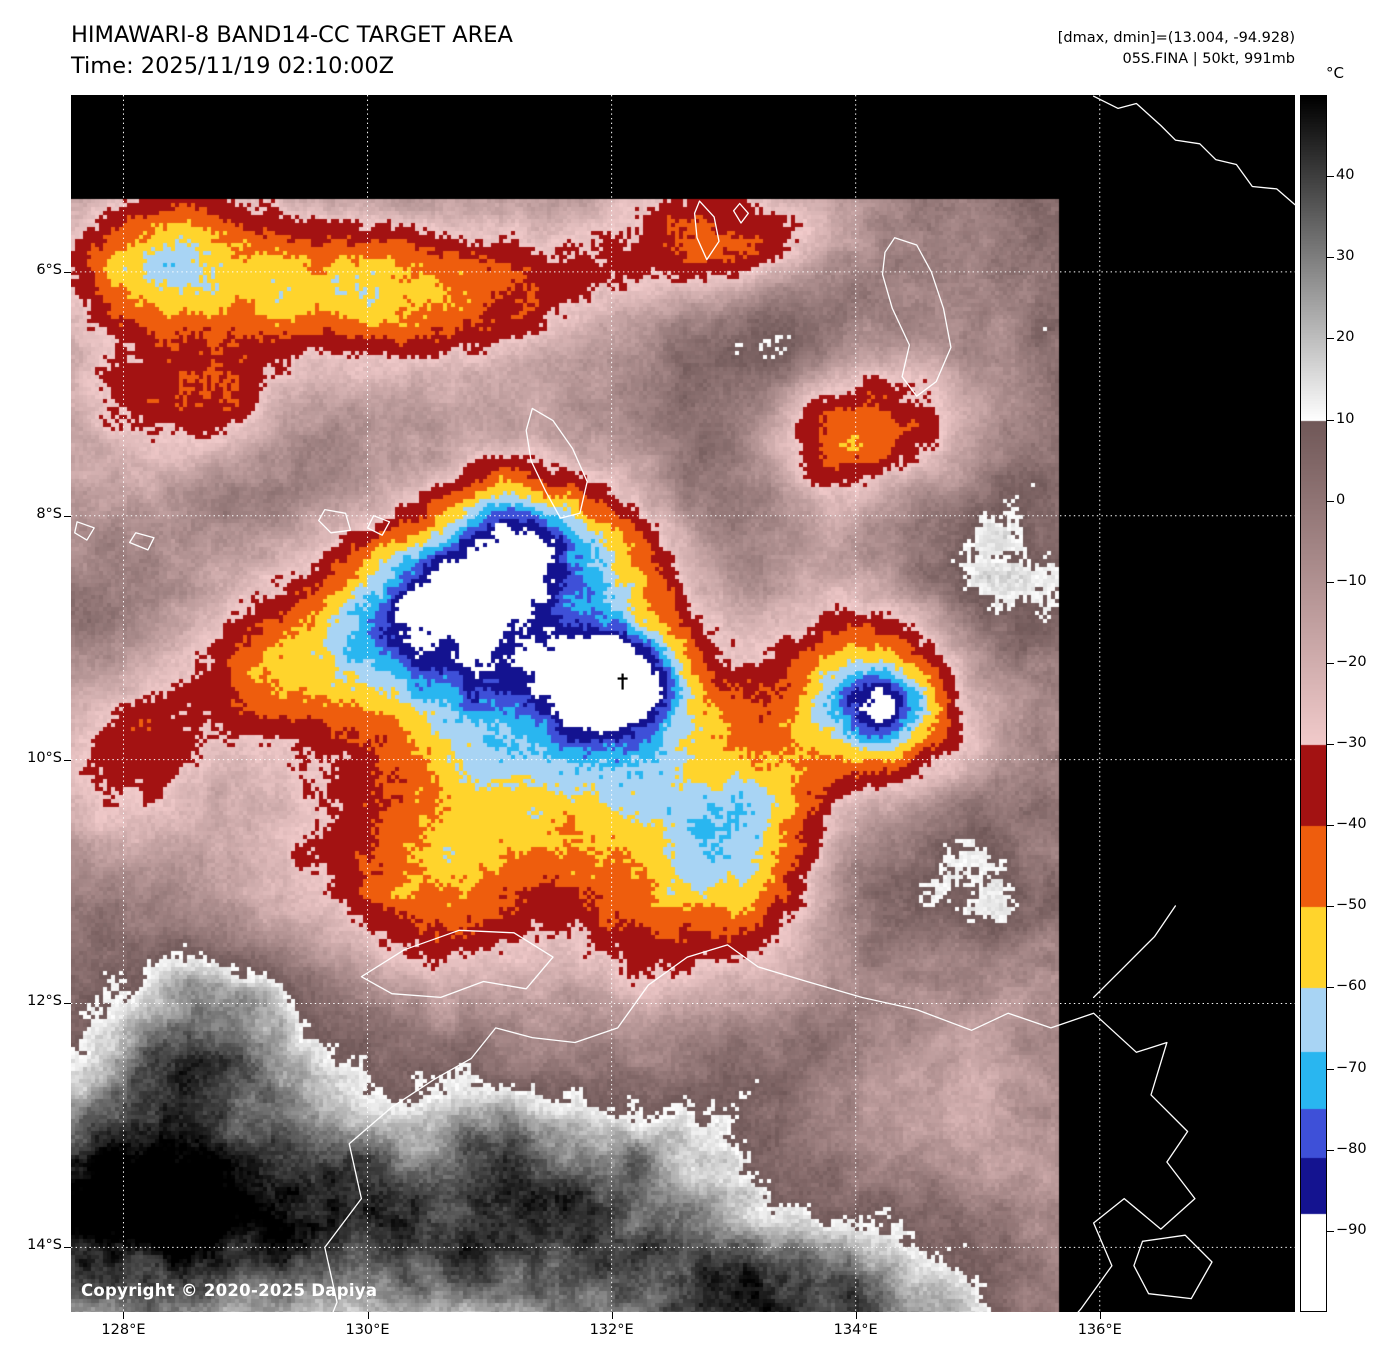 Image resolution: width=1388 pixels, height=1359 pixels. I want to click on copyright-watermark: Copyright © 2020-2025 Dapiya, so click(229, 1290).